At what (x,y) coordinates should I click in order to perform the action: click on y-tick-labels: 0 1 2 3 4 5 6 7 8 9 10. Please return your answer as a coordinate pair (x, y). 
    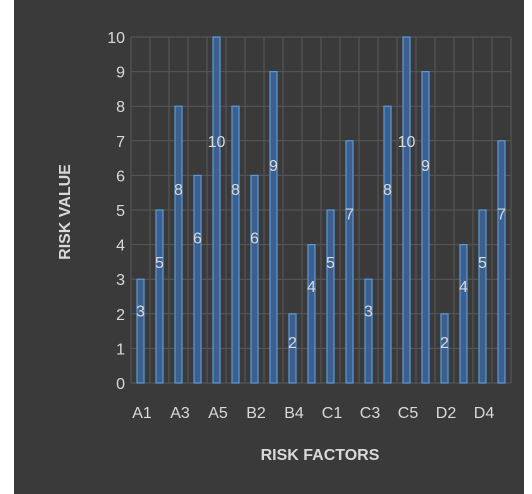
    Looking at the image, I should click on (116, 211).